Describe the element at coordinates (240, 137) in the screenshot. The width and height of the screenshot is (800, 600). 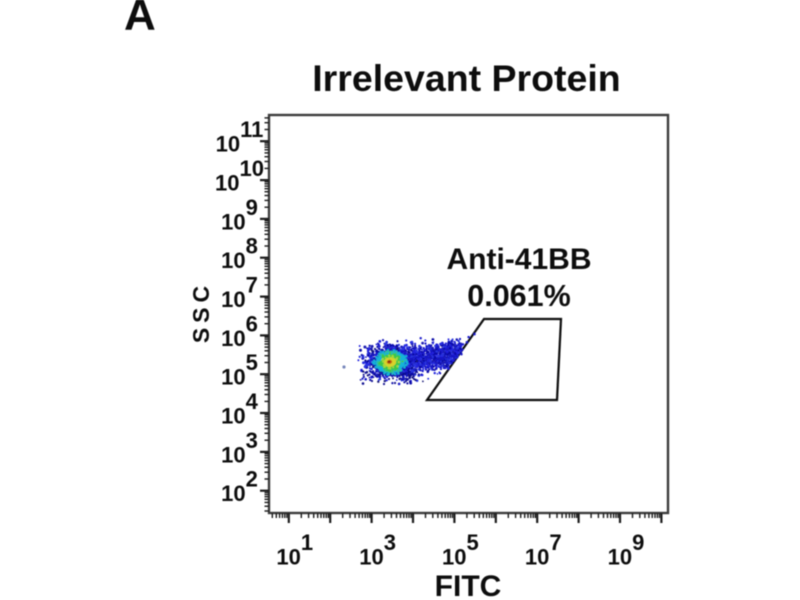
I see `svg-text: 10¹¹` at that location.